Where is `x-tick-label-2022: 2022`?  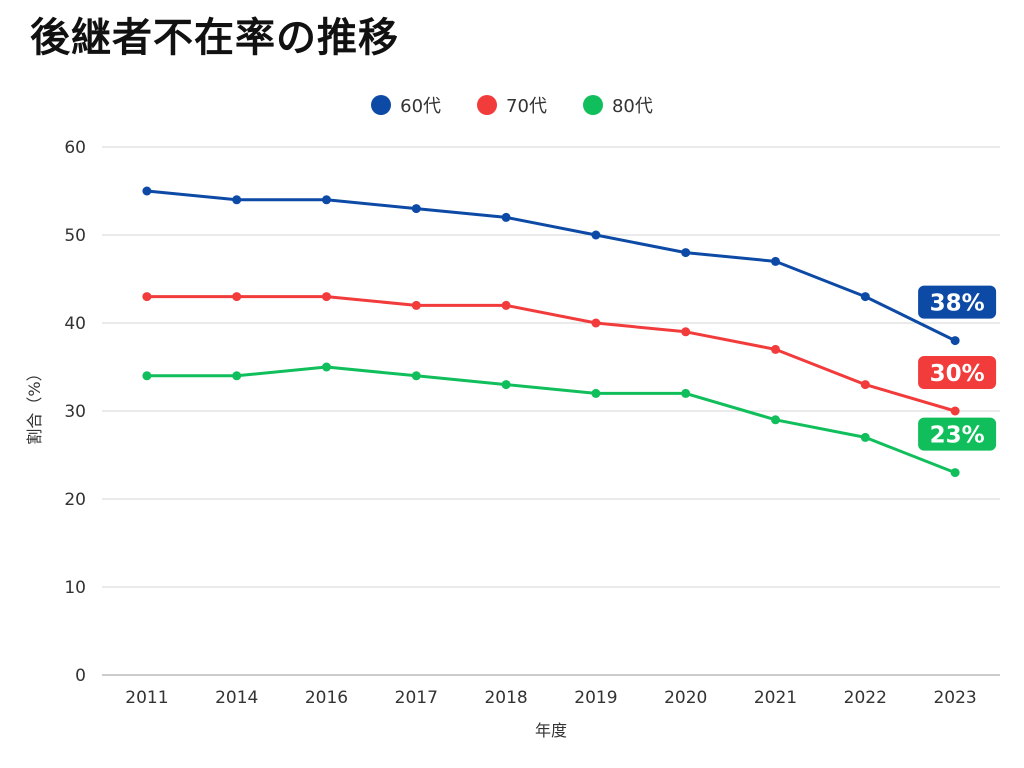
x-tick-label-2022: 2022 is located at coordinates (865, 698).